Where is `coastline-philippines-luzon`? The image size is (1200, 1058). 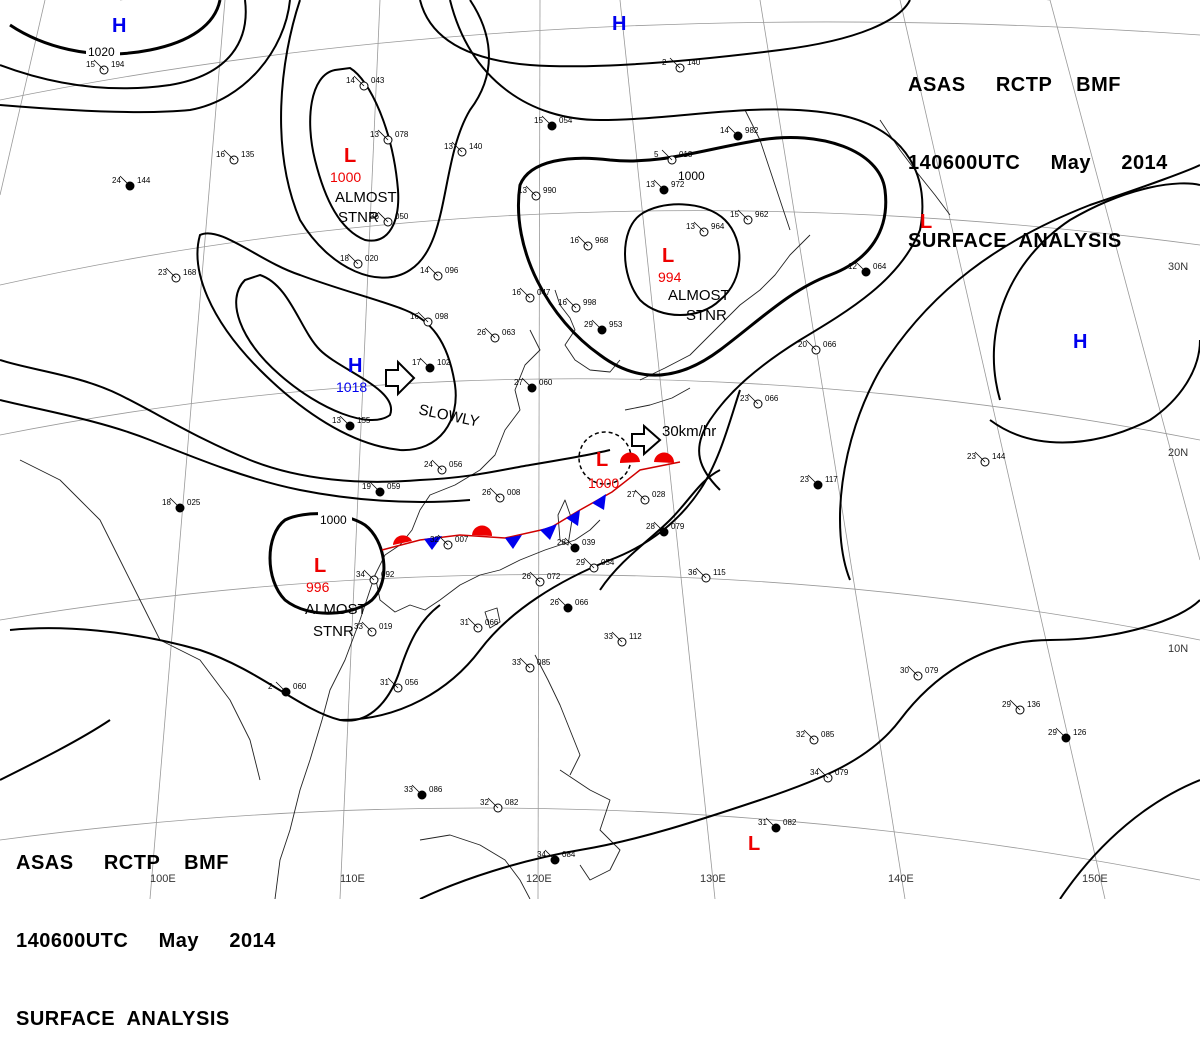 coastline-philippines-luzon is located at coordinates (557, 715).